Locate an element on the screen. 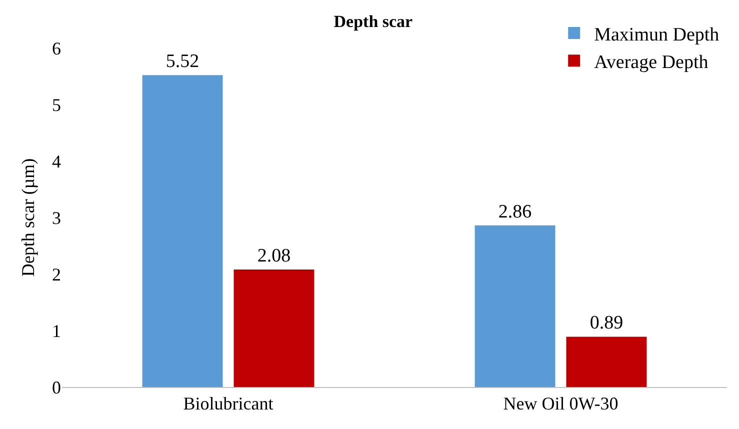 The height and width of the screenshot is (429, 739). y-tick-label: 4 is located at coordinates (56, 161).